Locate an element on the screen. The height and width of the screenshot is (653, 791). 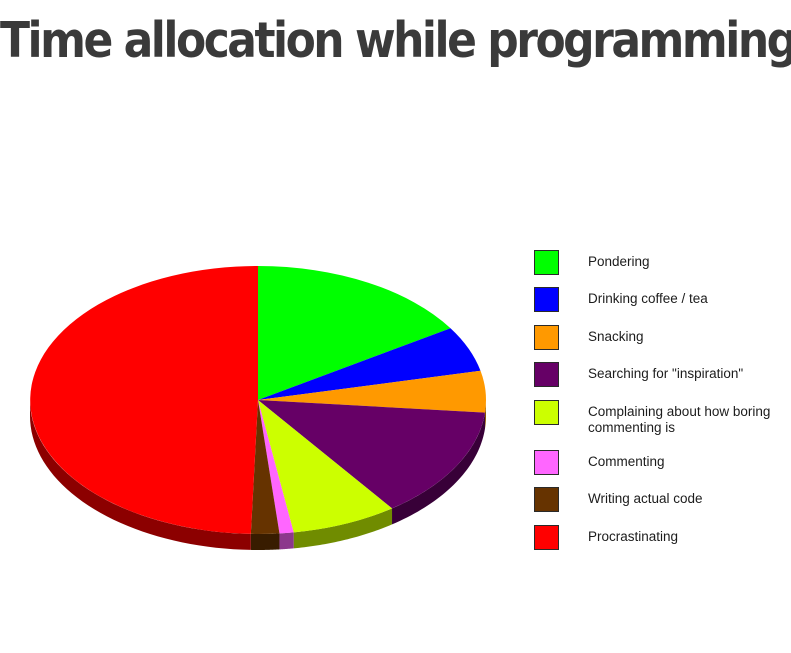
legend-item: Procrastinating is located at coordinates (662, 537).